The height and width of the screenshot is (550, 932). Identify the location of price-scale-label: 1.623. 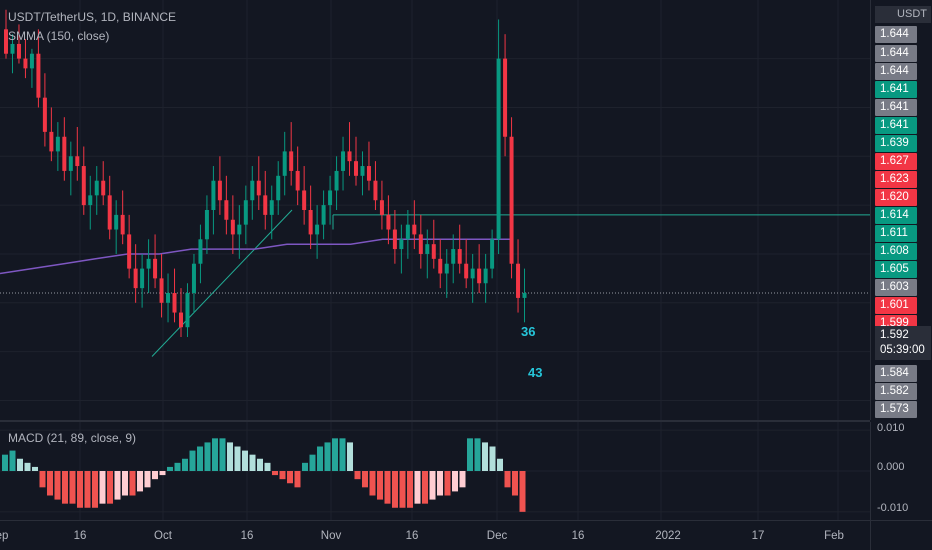
(896, 179).